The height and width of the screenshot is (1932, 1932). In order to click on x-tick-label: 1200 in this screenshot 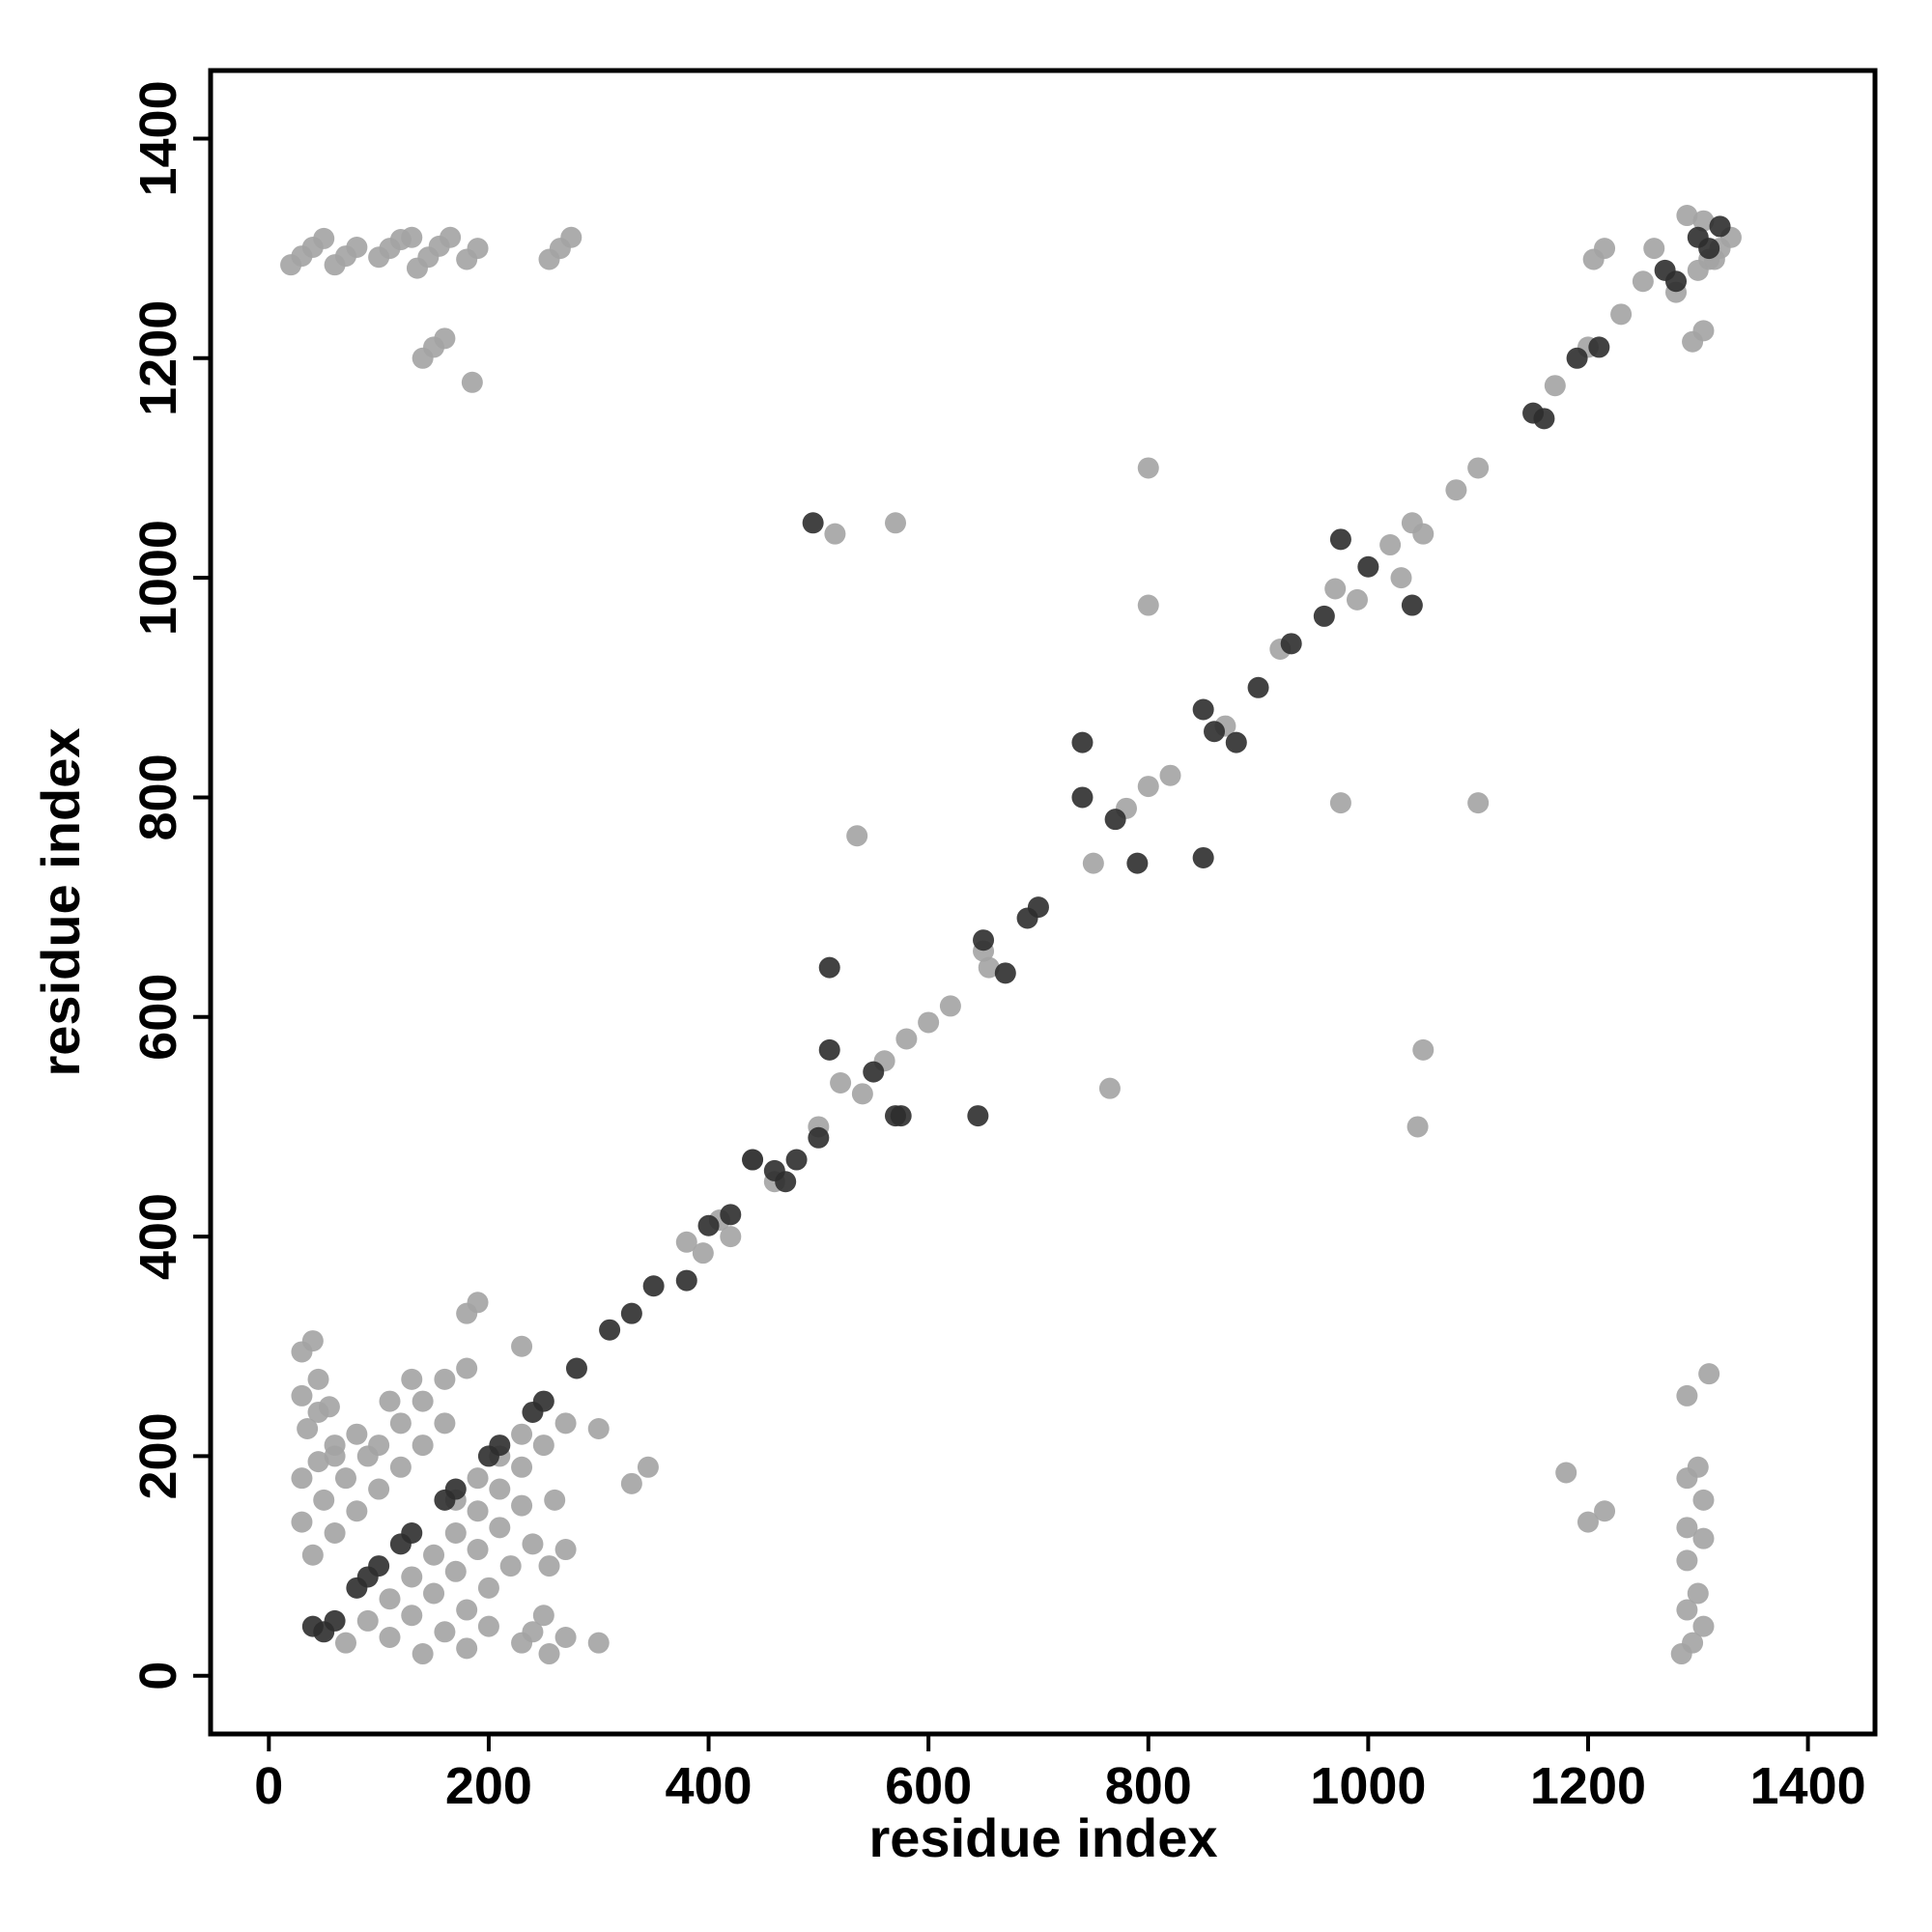, I will do `click(1588, 1786)`.